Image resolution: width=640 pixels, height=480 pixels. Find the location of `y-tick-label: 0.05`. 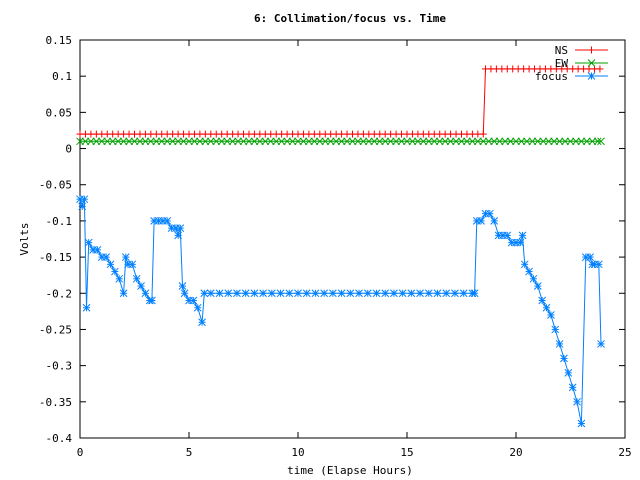

y-tick-label: 0.05 is located at coordinates (59, 112).